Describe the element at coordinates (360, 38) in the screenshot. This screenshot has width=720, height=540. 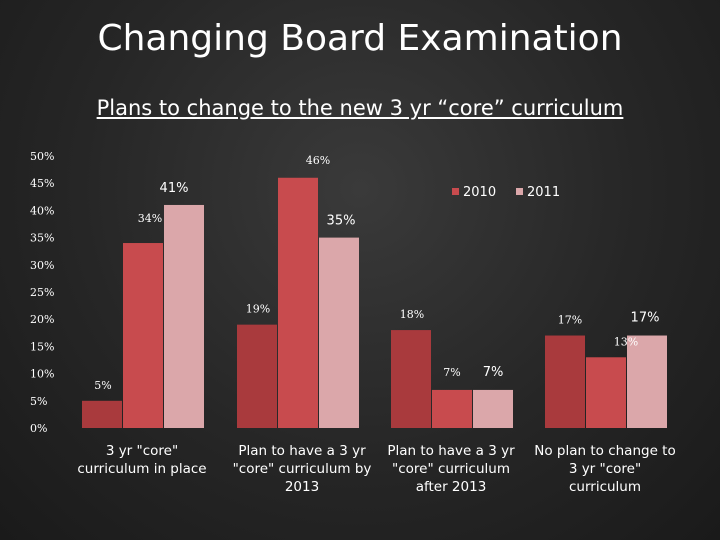
I see `slide-title: Changing Board Examination` at that location.